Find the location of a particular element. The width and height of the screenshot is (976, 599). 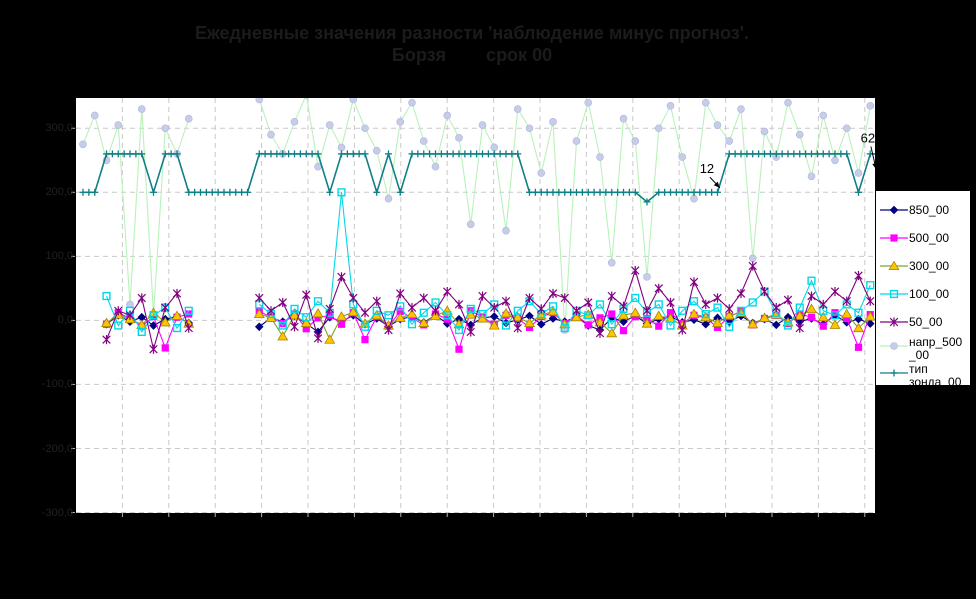

legend-item: 300_00 is located at coordinates (924, 266).